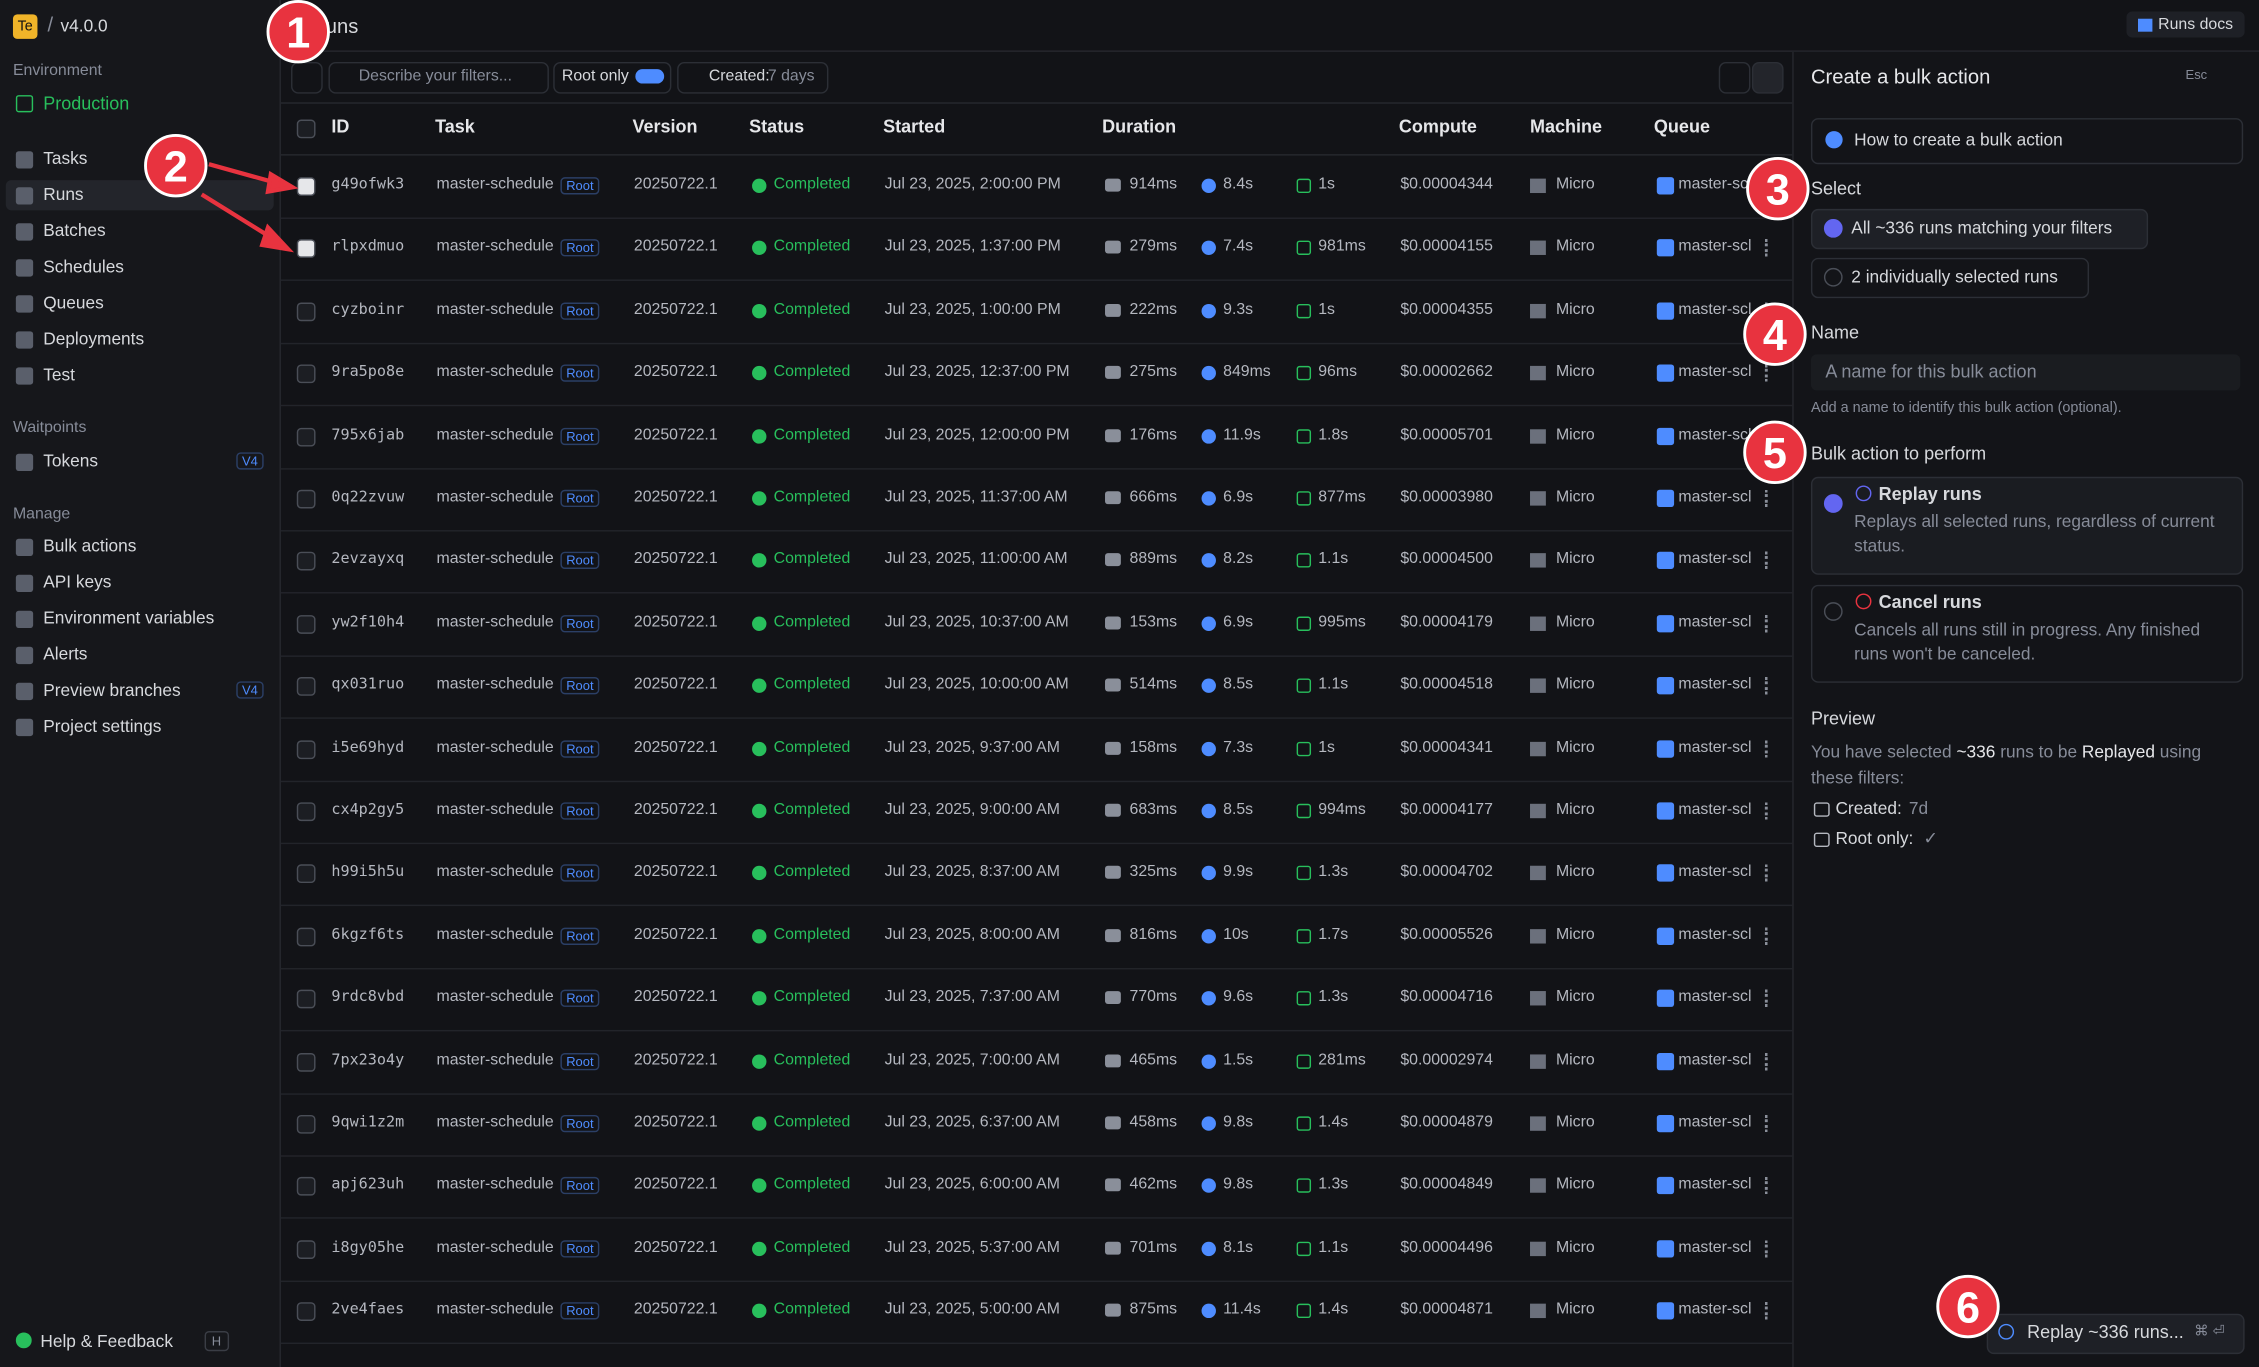  I want to click on manage-label: Manage, so click(41, 514).